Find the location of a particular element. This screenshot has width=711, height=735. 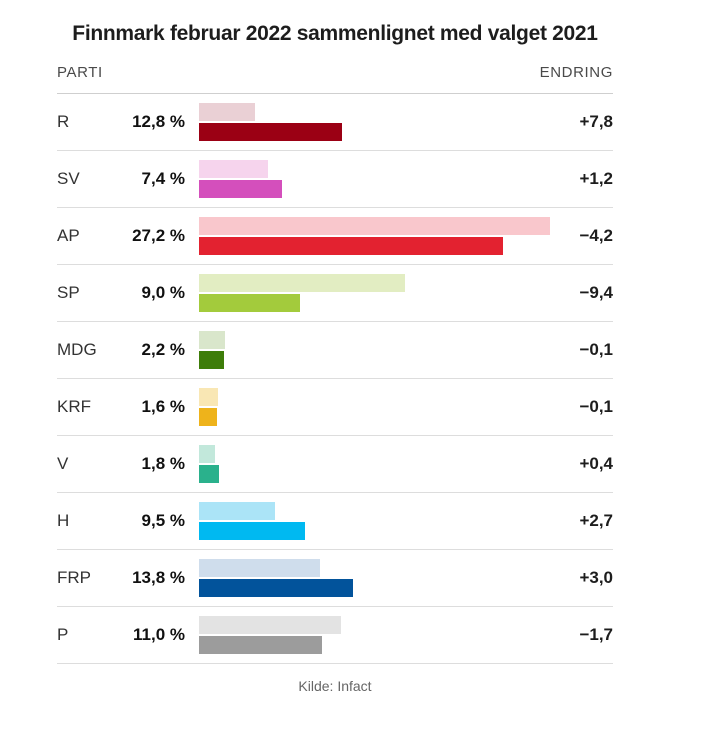

value-label: 2,2 % is located at coordinates (163, 349).